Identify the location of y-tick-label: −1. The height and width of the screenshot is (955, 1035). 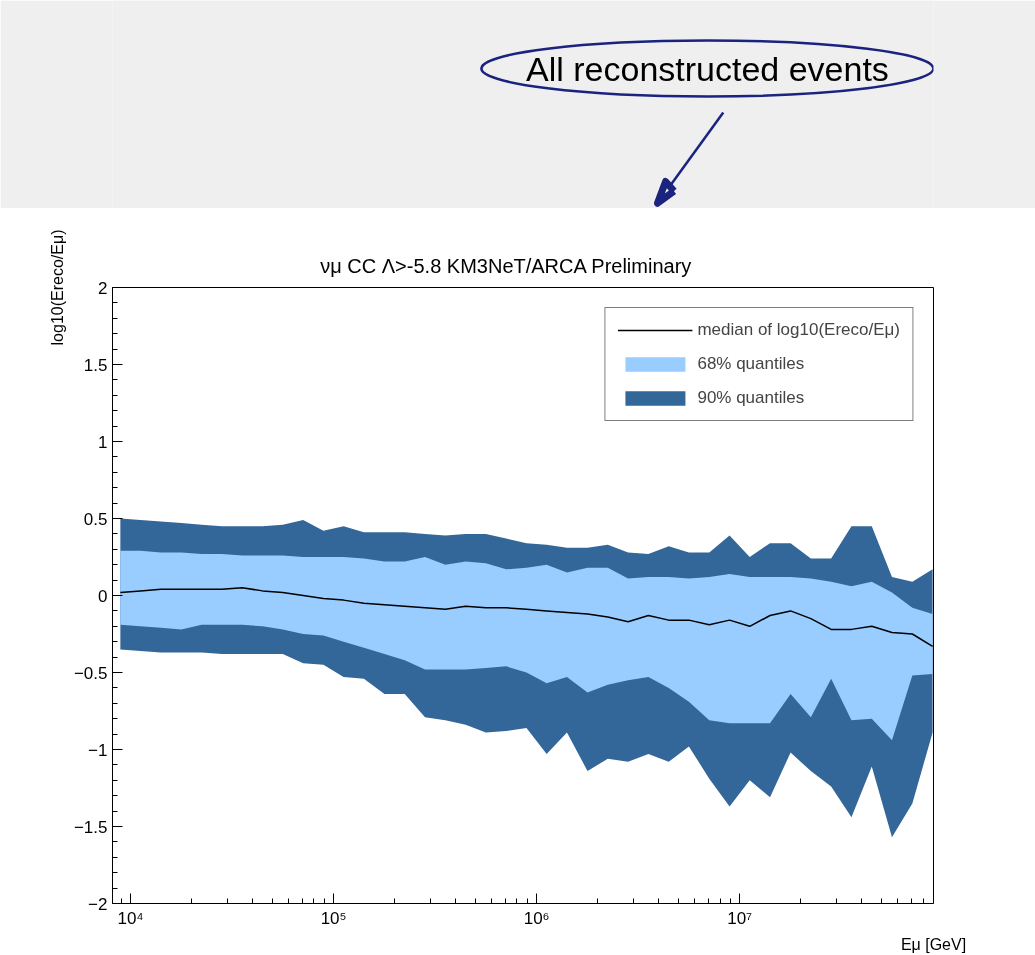
(98, 750).